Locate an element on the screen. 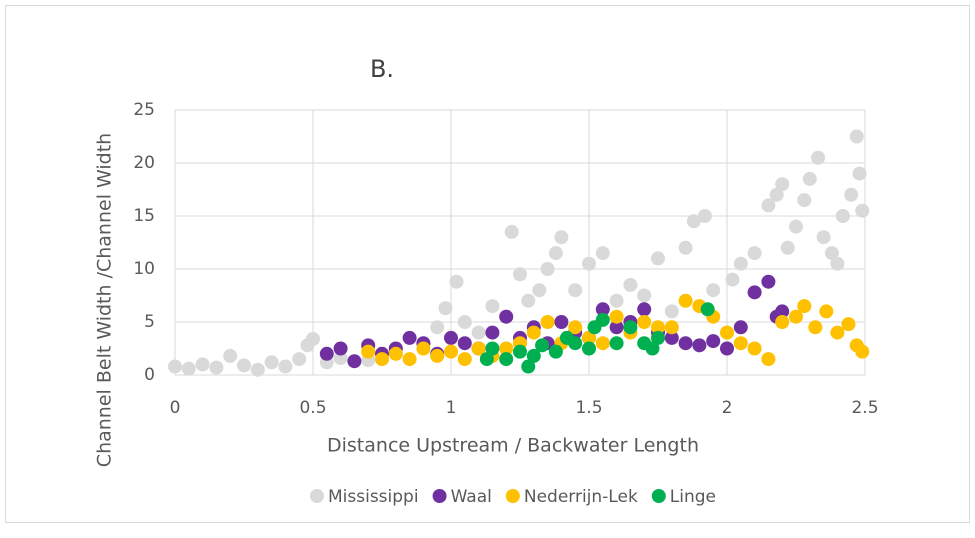 The height and width of the screenshot is (538, 975). x-axis-title: Distance Upstream / Backwater Length is located at coordinates (513, 446).